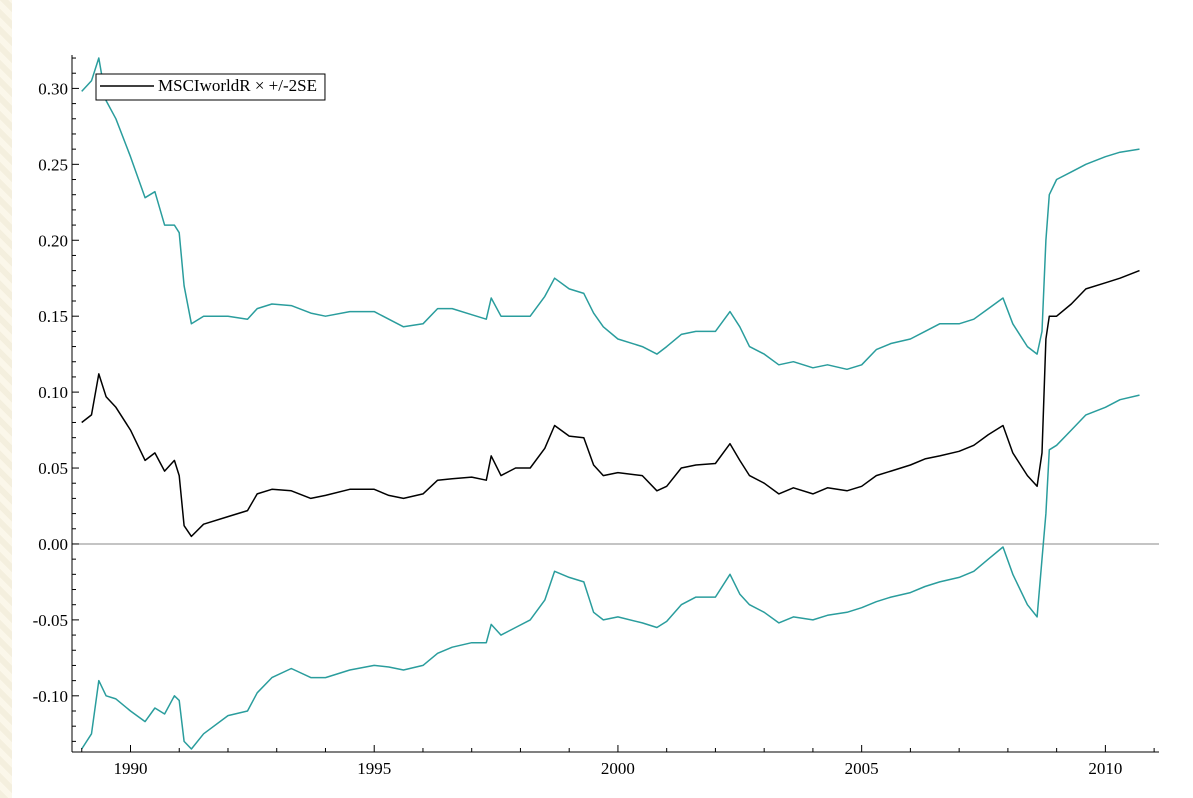  What do you see at coordinates (53, 544) in the screenshot?
I see `y-tick-label: 0.00` at bounding box center [53, 544].